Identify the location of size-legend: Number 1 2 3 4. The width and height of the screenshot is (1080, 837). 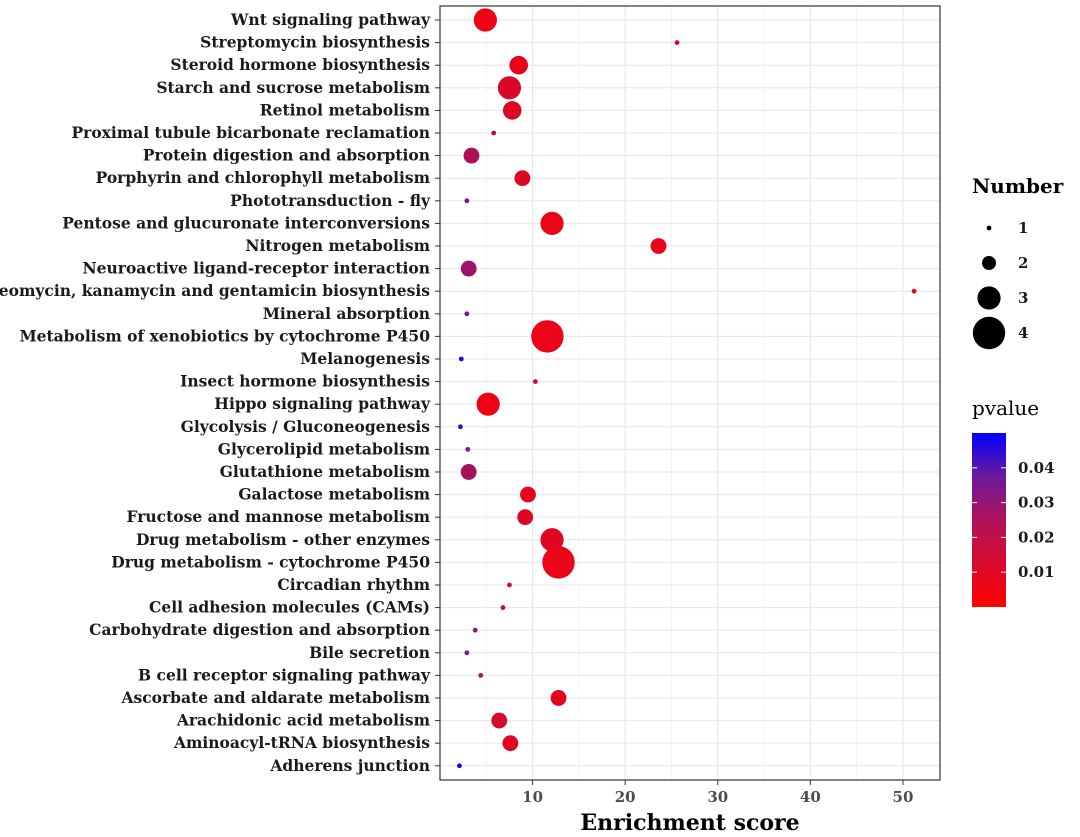
(1018, 262).